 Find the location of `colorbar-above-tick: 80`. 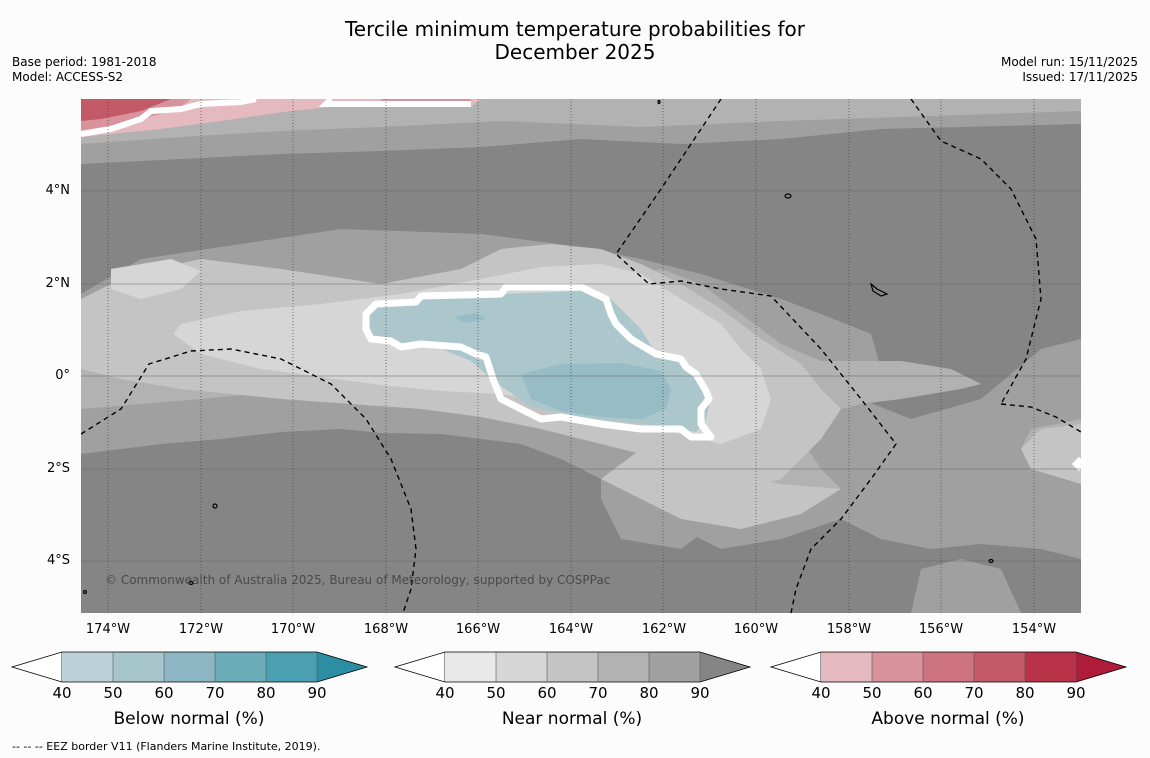

colorbar-above-tick: 80 is located at coordinates (1025, 693).